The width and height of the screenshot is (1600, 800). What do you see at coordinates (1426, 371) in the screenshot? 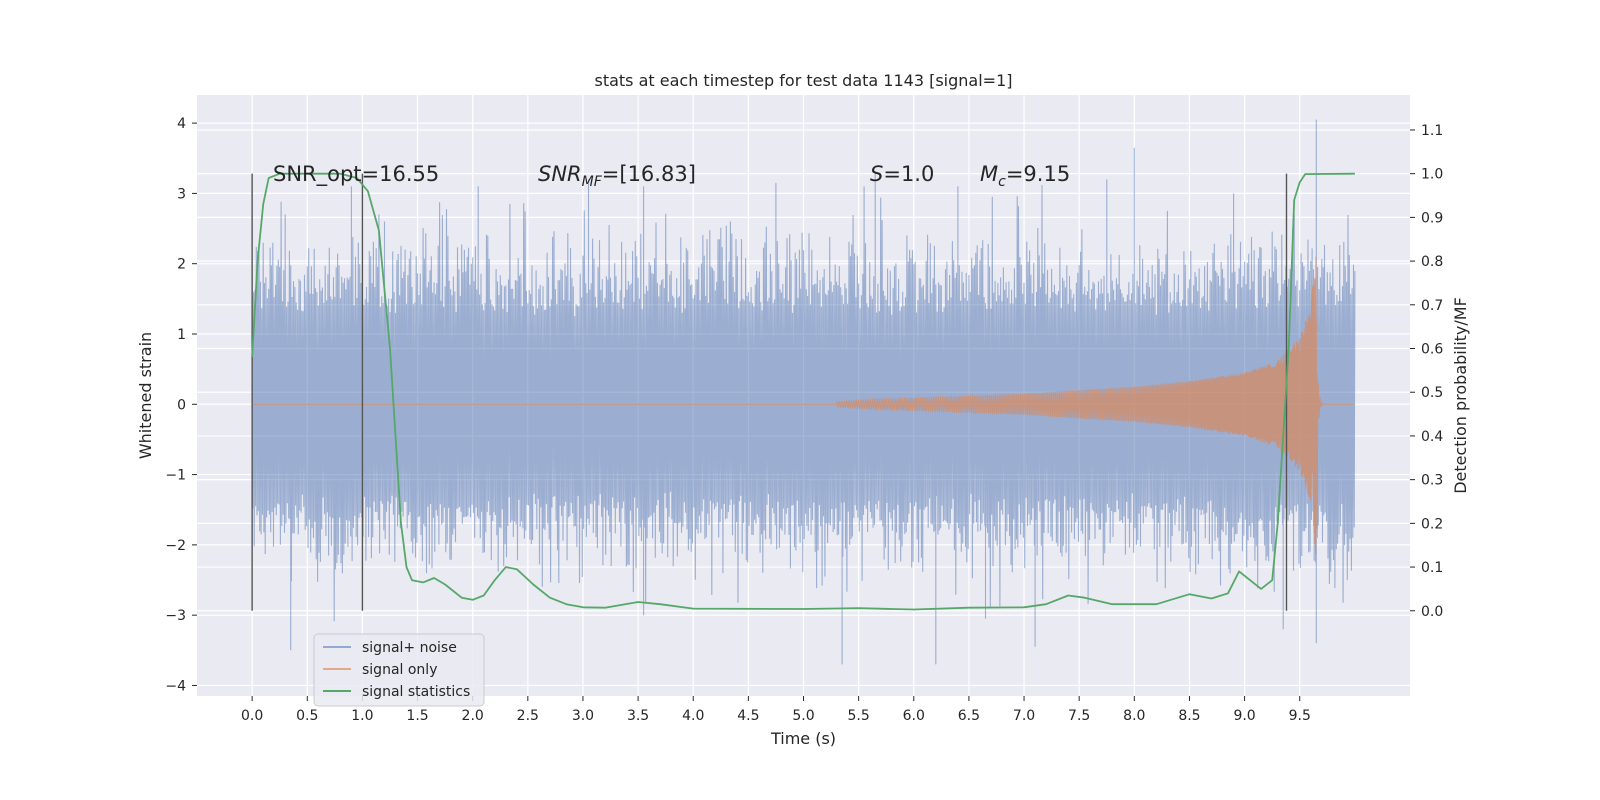
I see `right-y-axis-ticks: 1.1 1.0 0.9 0.8 0.7 0.6 0.5 0.4 0.3 0.2 0.1 0.0` at bounding box center [1426, 371].